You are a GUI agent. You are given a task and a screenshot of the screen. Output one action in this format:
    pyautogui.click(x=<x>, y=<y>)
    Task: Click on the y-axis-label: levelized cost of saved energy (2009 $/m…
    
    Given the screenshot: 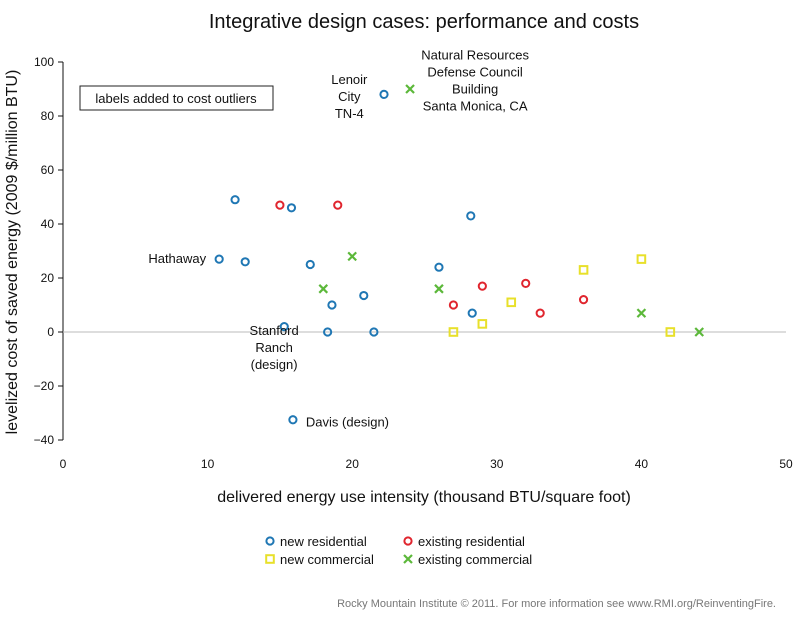 What is the action you would take?
    pyautogui.click(x=12, y=252)
    